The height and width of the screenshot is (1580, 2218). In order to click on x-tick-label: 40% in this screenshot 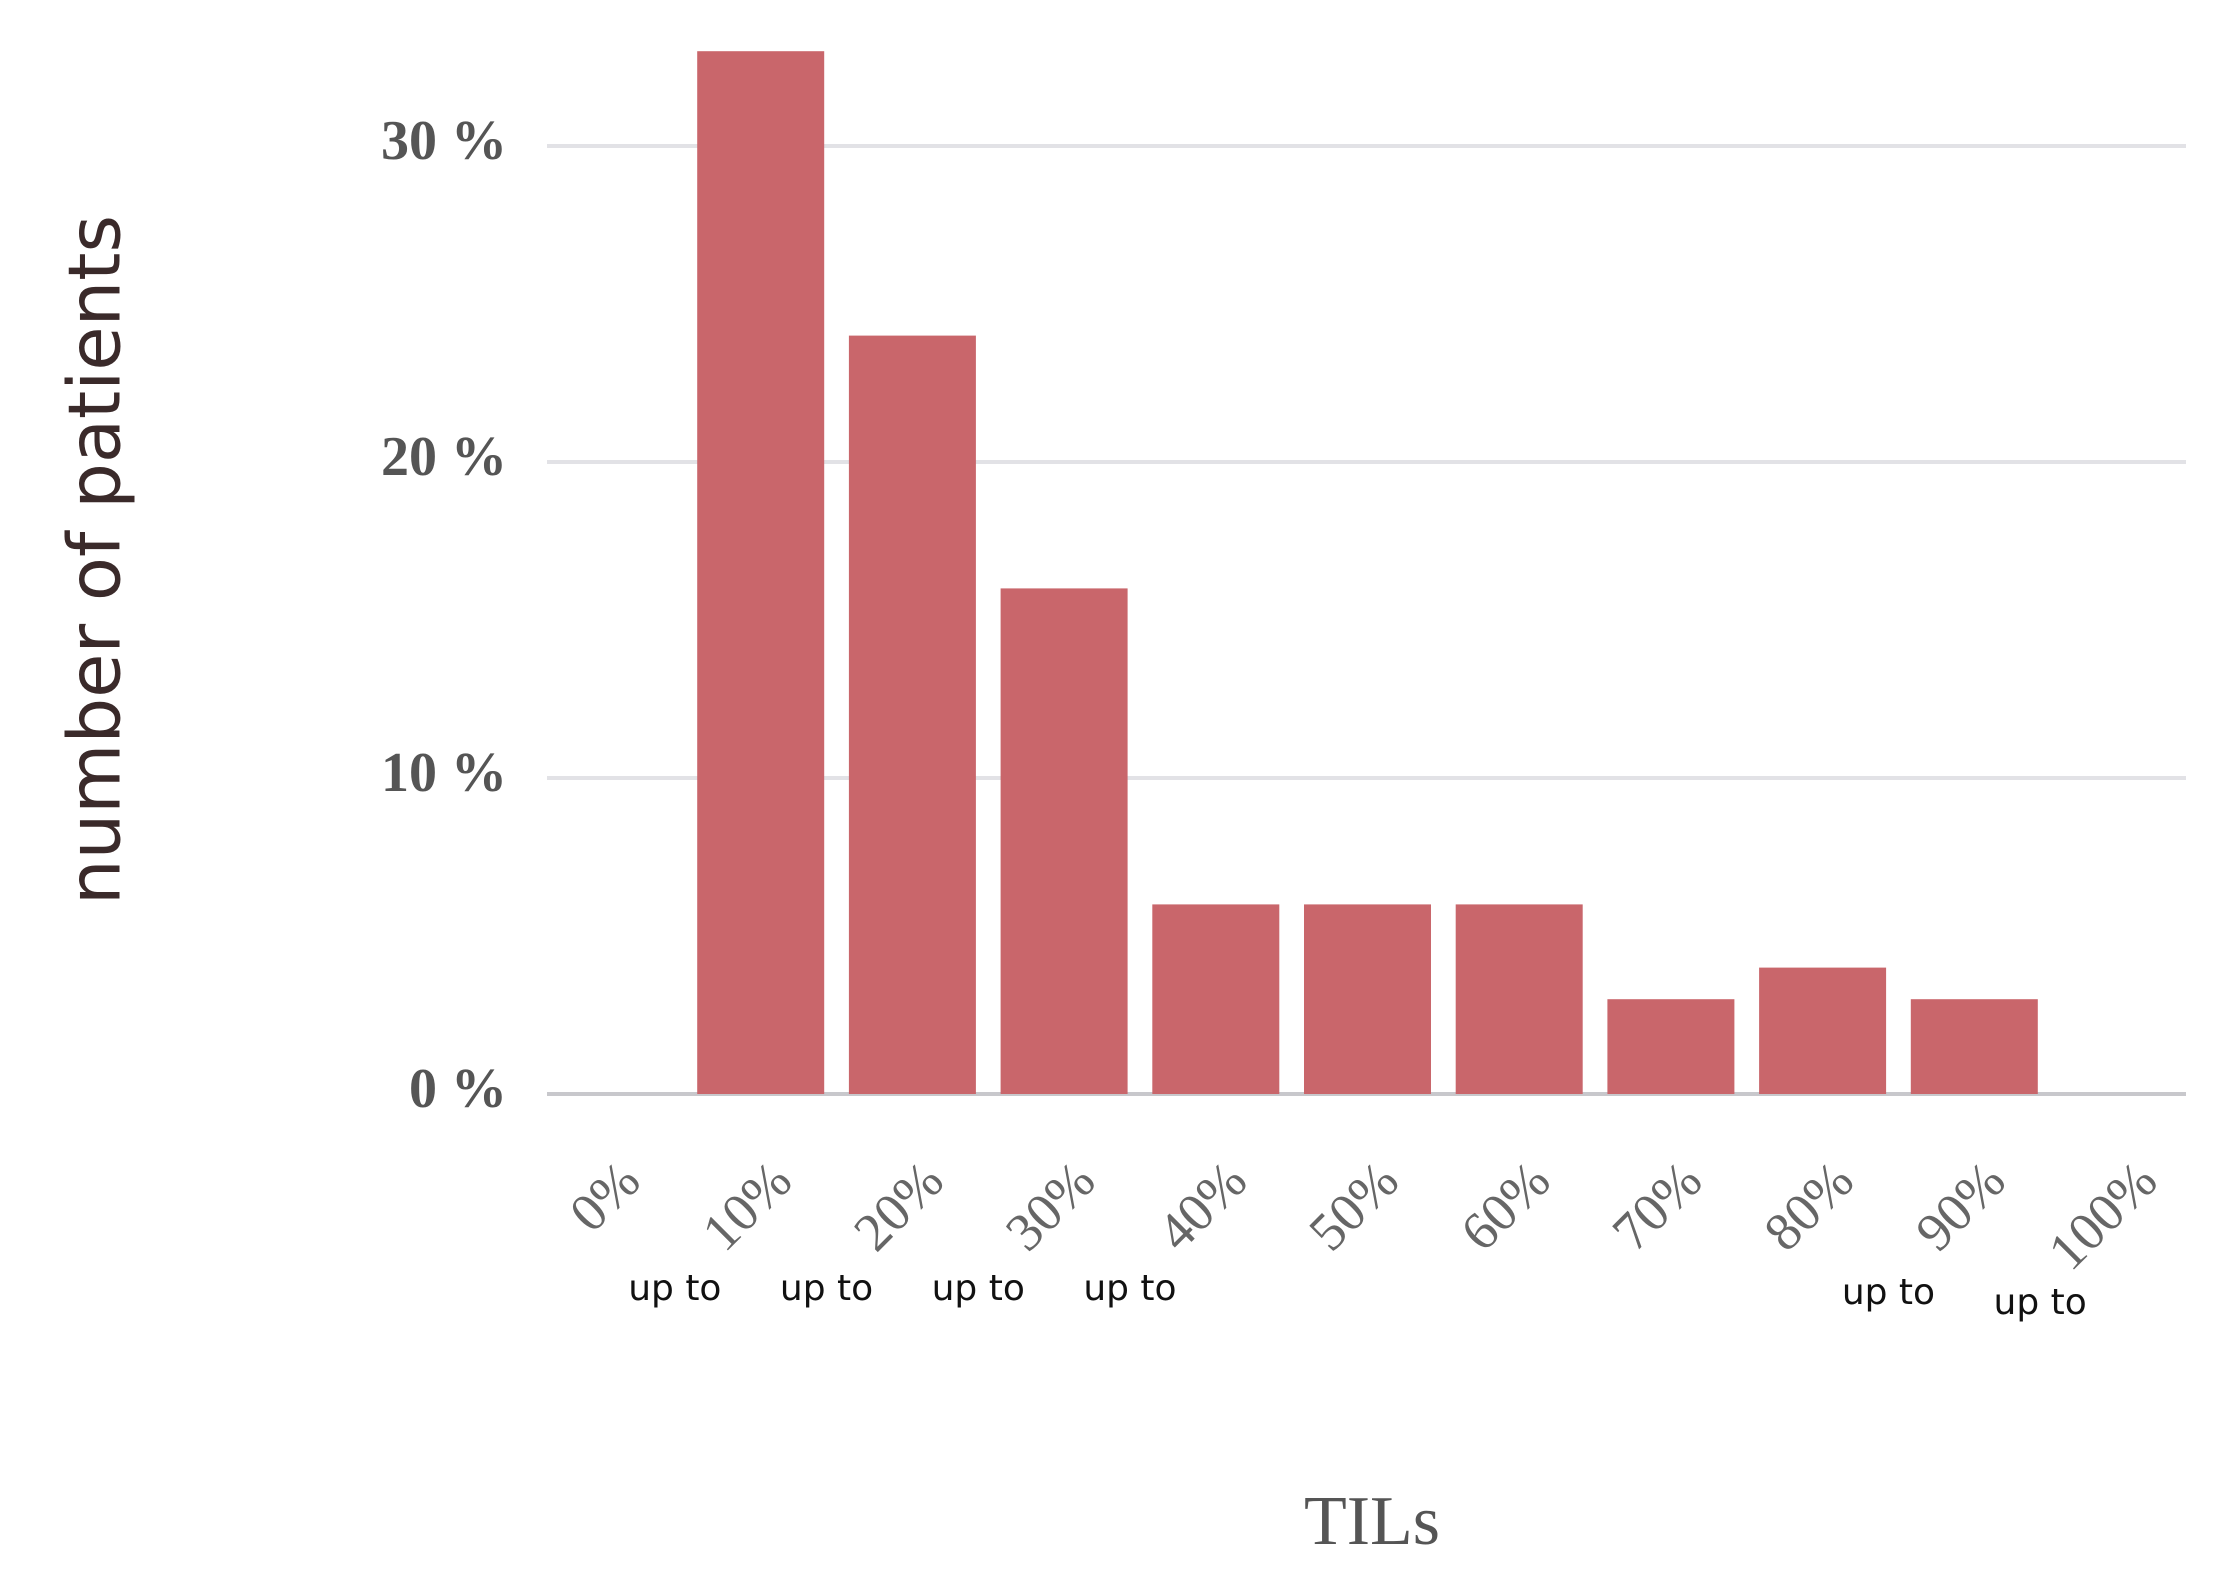, I will do `click(1202, 1206)`.